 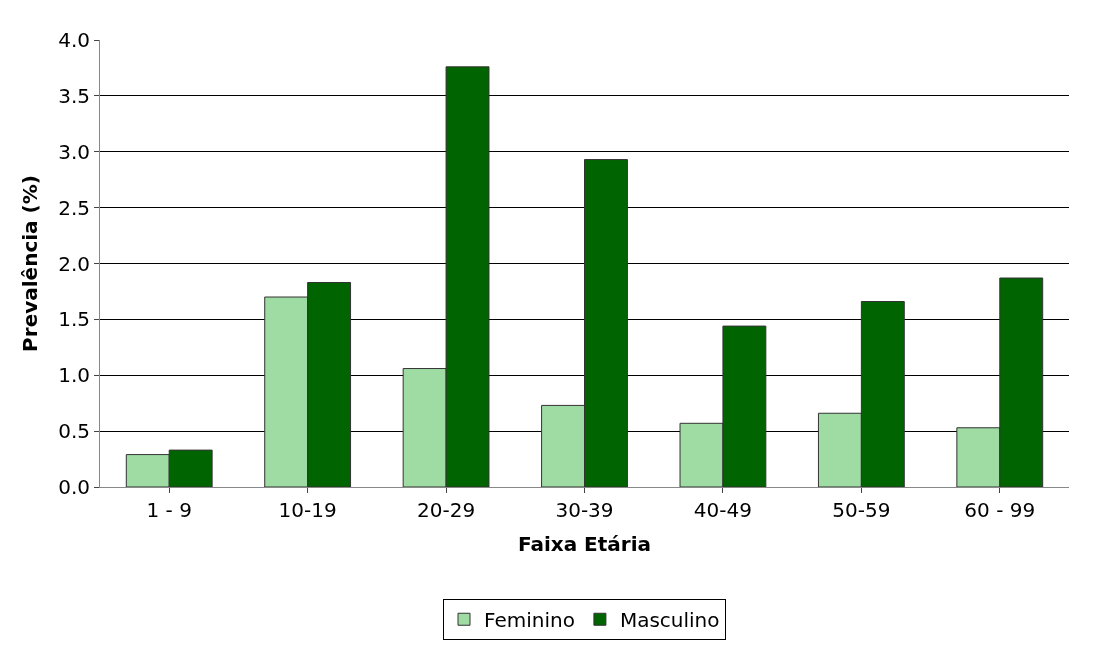 What do you see at coordinates (74, 40) in the screenshot?
I see `y-tick-label: 4.0` at bounding box center [74, 40].